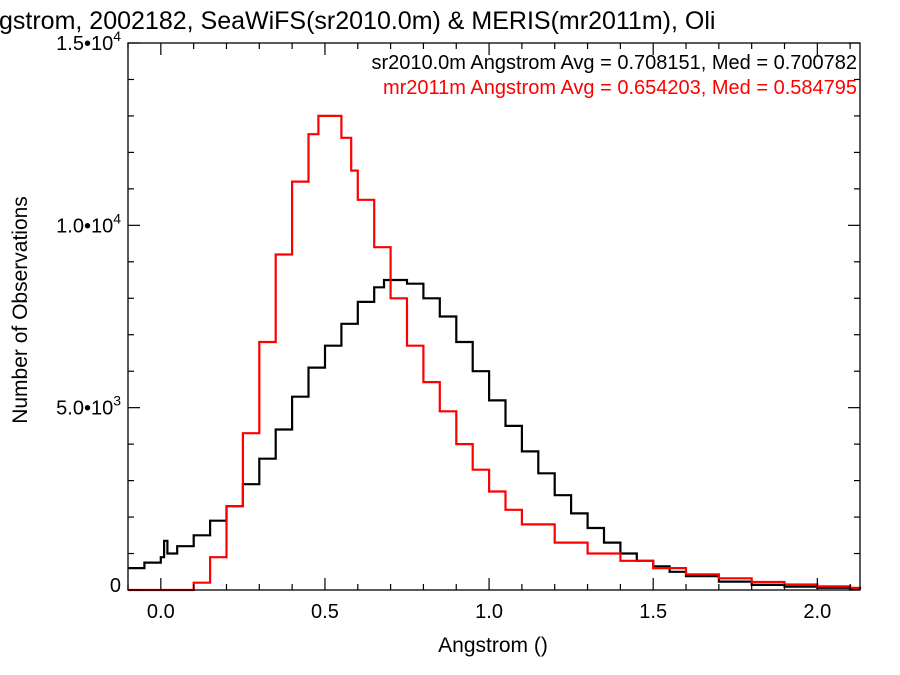  What do you see at coordinates (817, 612) in the screenshot?
I see `x-tick-label: 2.0` at bounding box center [817, 612].